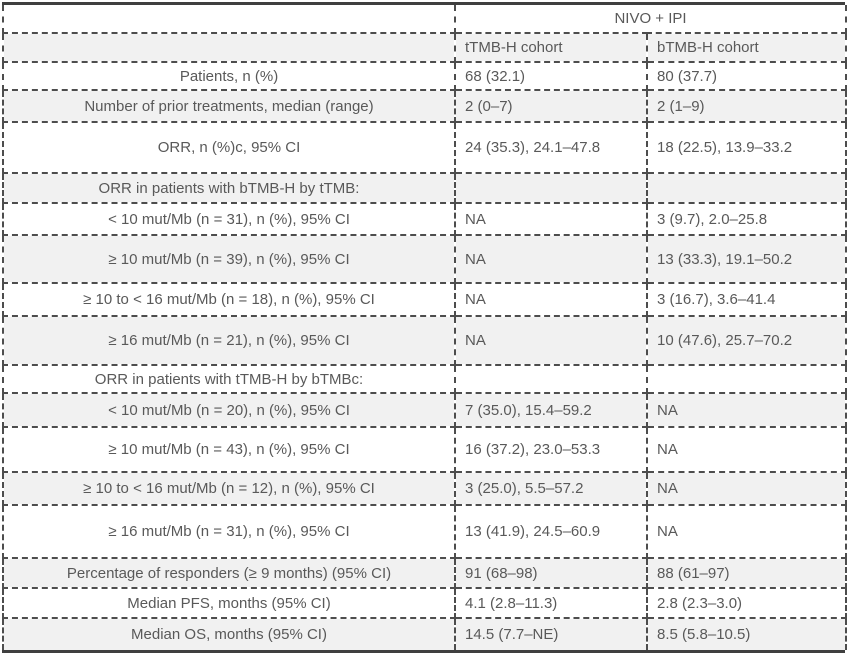  I want to click on btmb-value-cell: 2.8 (2.3–3.0), so click(746, 603).